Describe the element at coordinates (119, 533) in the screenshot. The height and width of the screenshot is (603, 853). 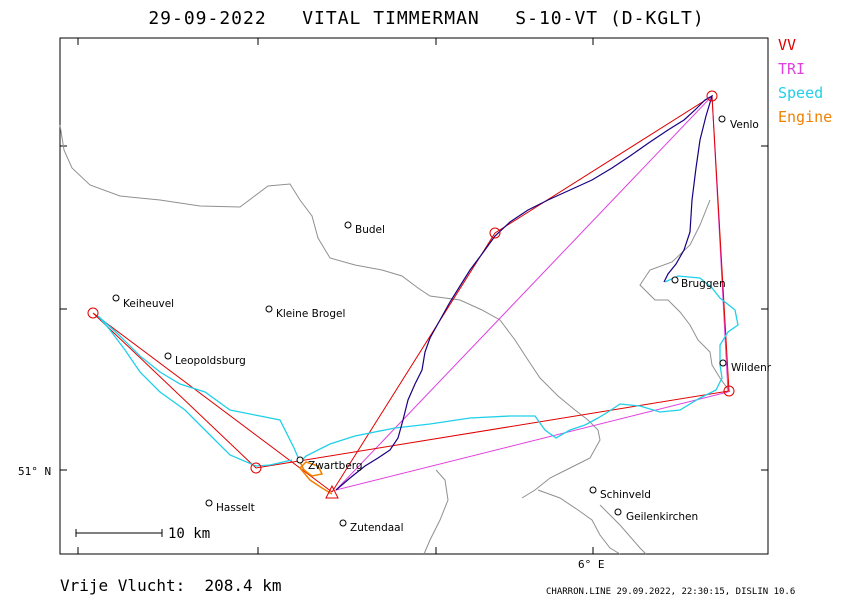
I see `scale-bar` at that location.